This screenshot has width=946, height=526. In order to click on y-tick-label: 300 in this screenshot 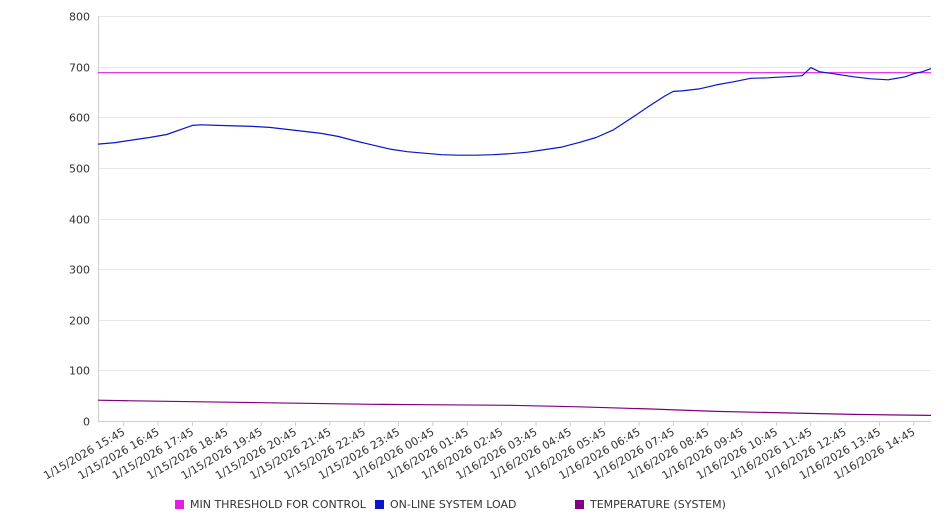, I will do `click(79, 270)`.